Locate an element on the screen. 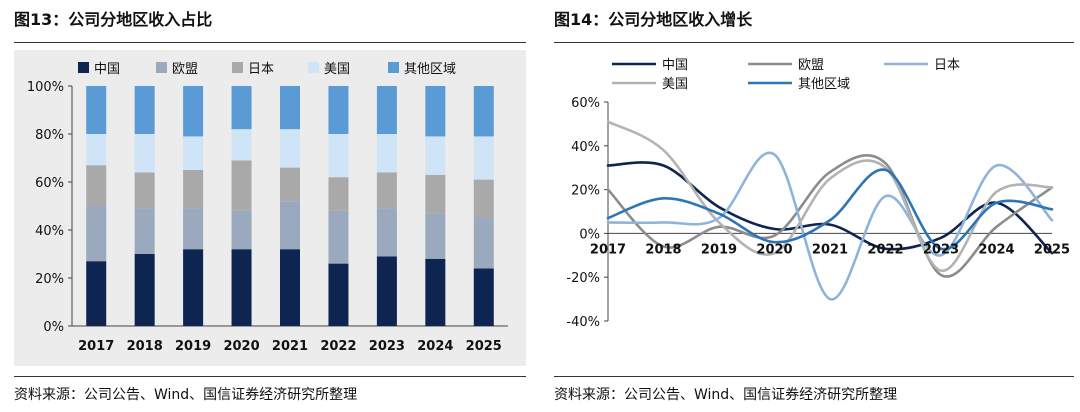 The image size is (1080, 412). bar-series-1-2017 is located at coordinates (96, 234).